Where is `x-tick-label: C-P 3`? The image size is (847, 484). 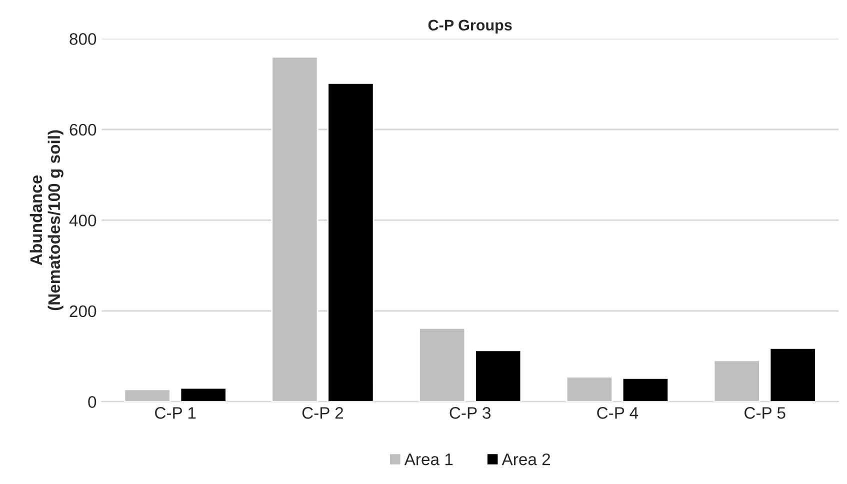 x-tick-label: C-P 3 is located at coordinates (470, 413).